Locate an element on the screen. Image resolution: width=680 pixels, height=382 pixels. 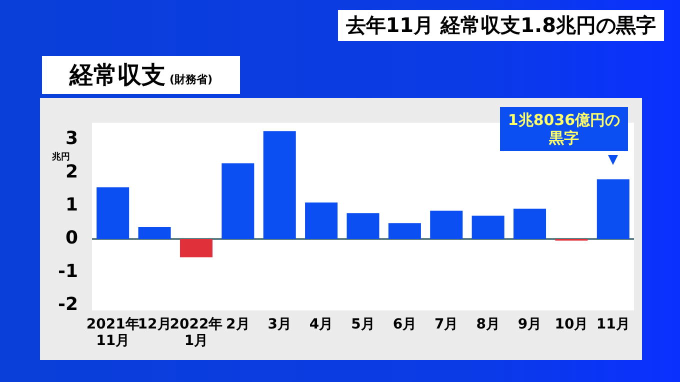
y-tick-label: 1 is located at coordinates (71, 205).